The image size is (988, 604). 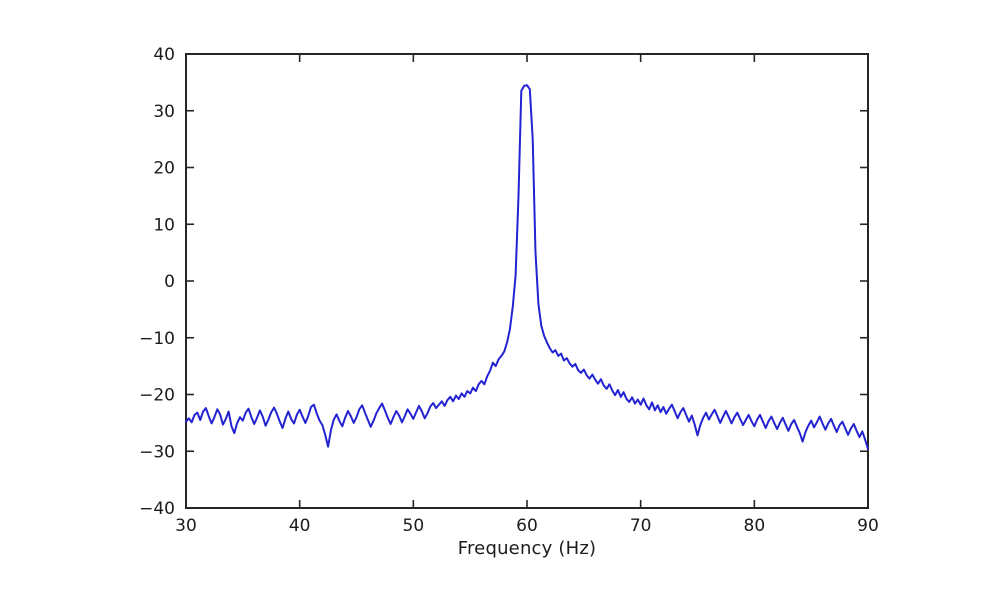 What do you see at coordinates (186, 526) in the screenshot?
I see `x-tick-label: 30` at bounding box center [186, 526].